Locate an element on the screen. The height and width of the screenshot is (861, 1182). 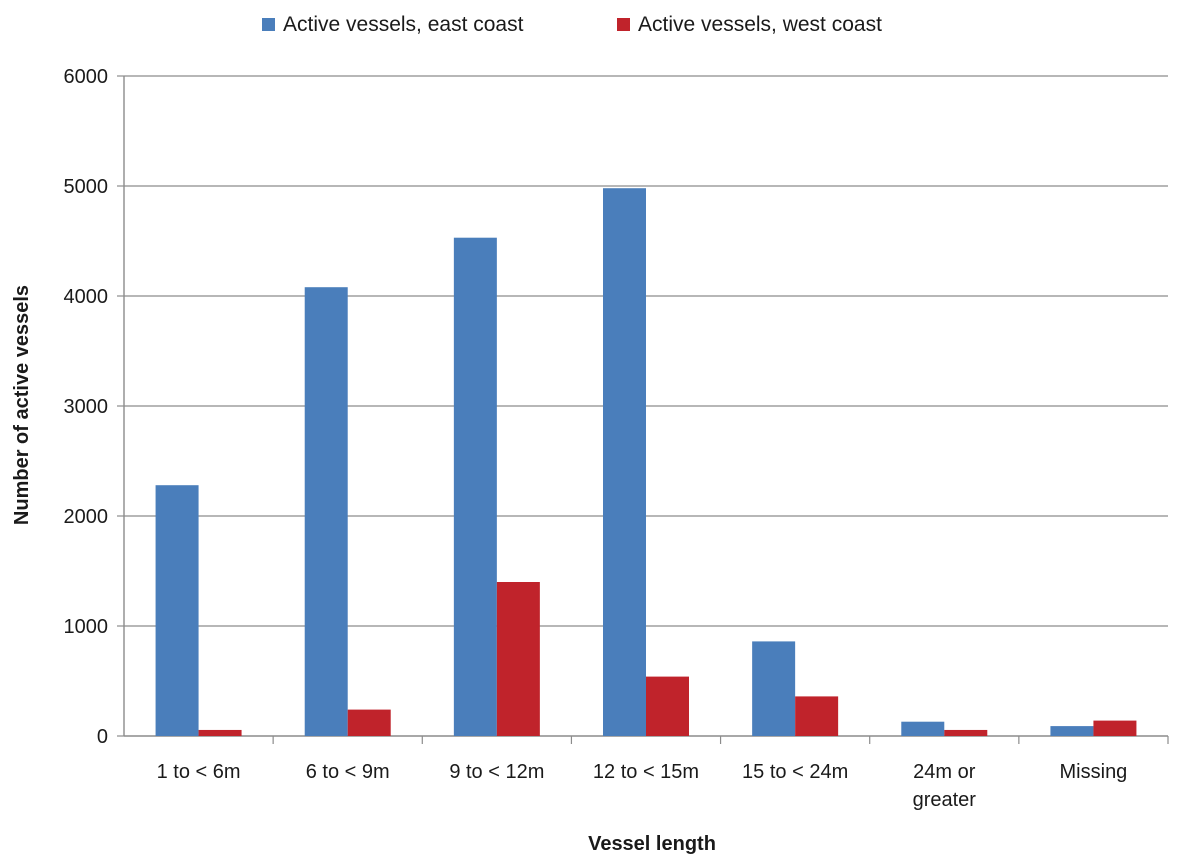
x-tick-label: 9 to < 12m is located at coordinates (496, 772).